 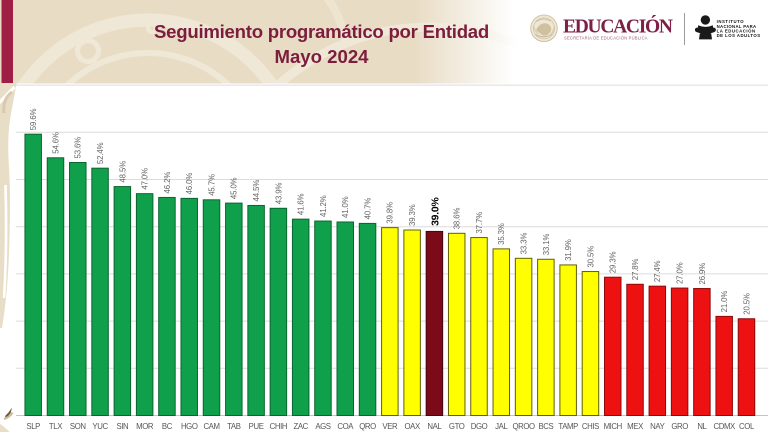 I want to click on svg-text: CHIH, so click(x=278, y=426).